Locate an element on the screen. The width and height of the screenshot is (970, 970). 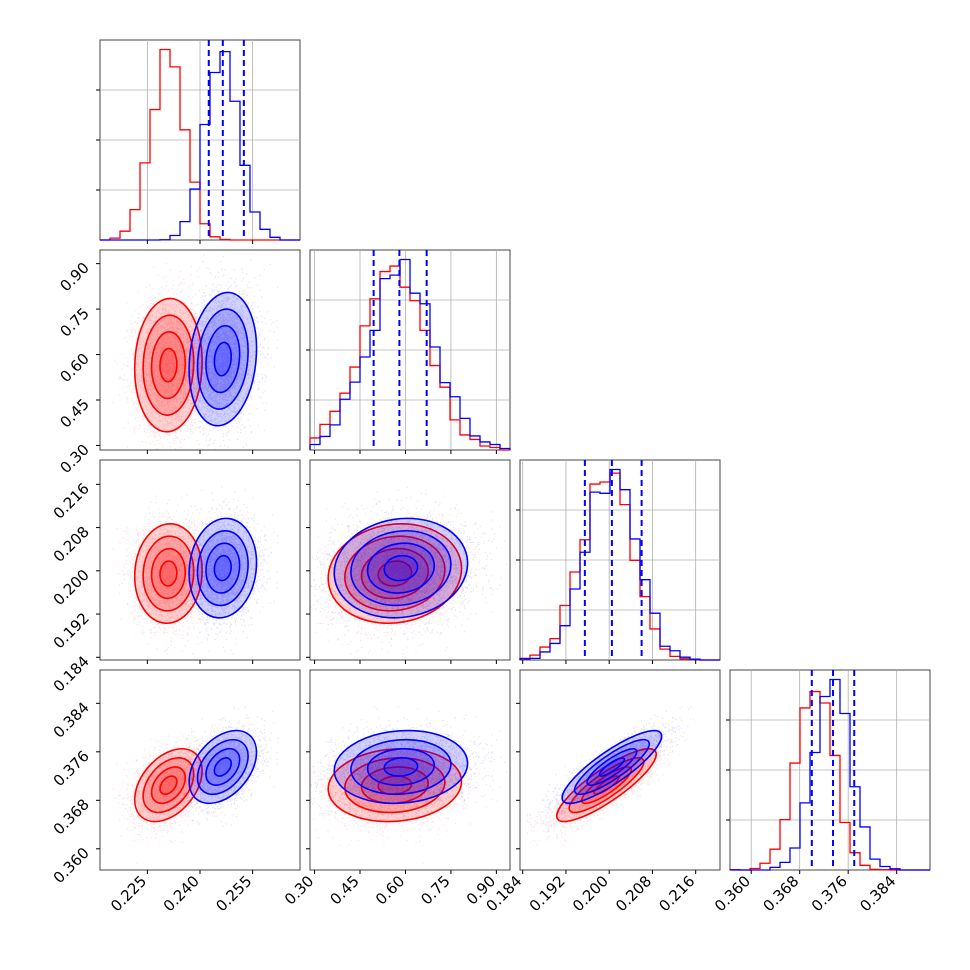
xtick-label-2-3: 0.208 is located at coordinates (633, 893).